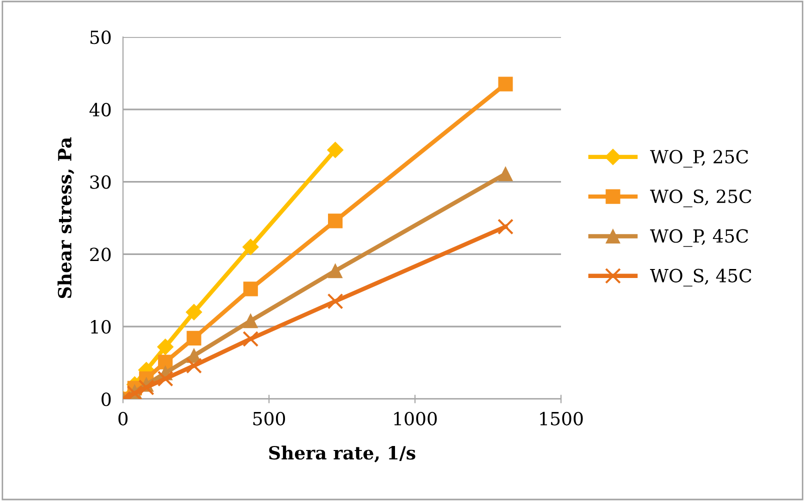 The image size is (805, 501). What do you see at coordinates (101, 327) in the screenshot?
I see `y-tick-label: 10` at bounding box center [101, 327].